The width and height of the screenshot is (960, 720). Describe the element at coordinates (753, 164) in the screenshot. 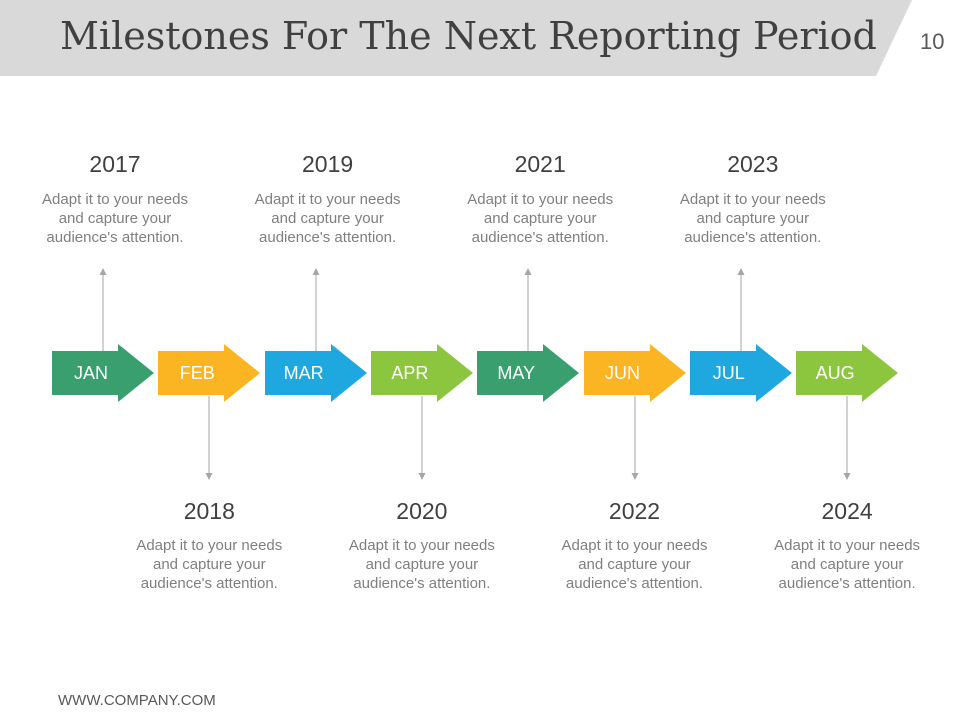

I see `milestone-year: 2023` at that location.